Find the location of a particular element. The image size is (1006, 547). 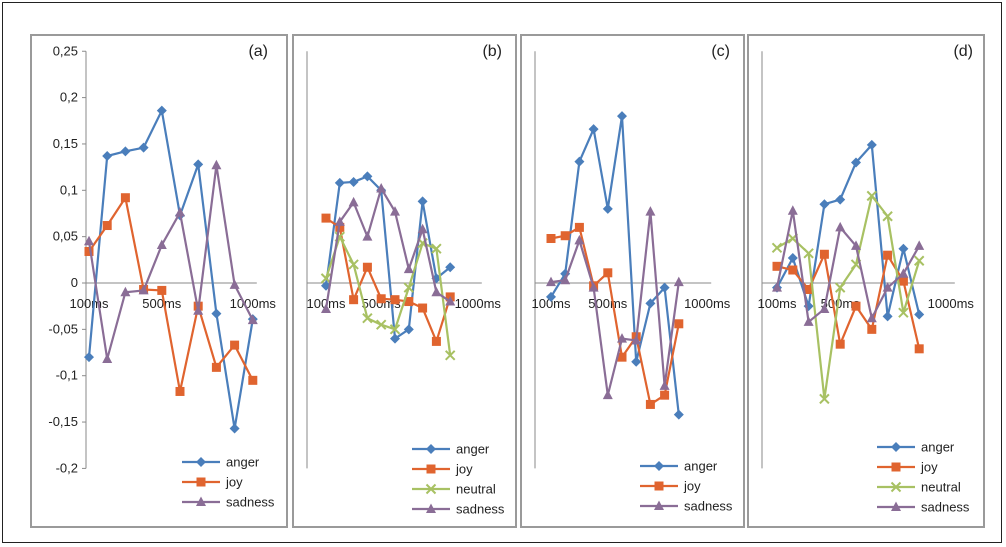

y-tick-label: -0,15 is located at coordinates (63, 421).